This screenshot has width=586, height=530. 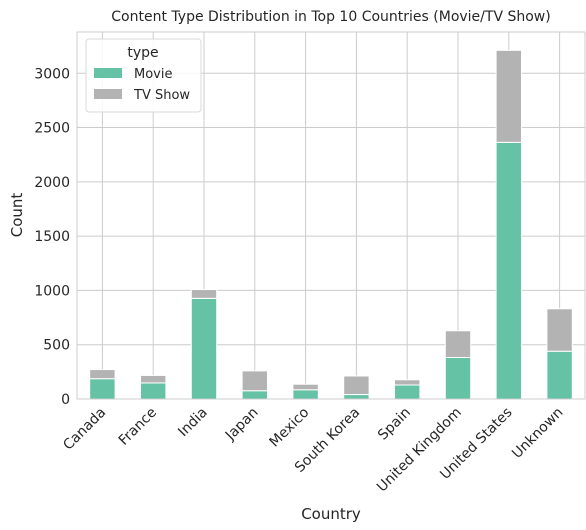 What do you see at coordinates (108, 73) in the screenshot?
I see `legend-swatch-movie` at bounding box center [108, 73].